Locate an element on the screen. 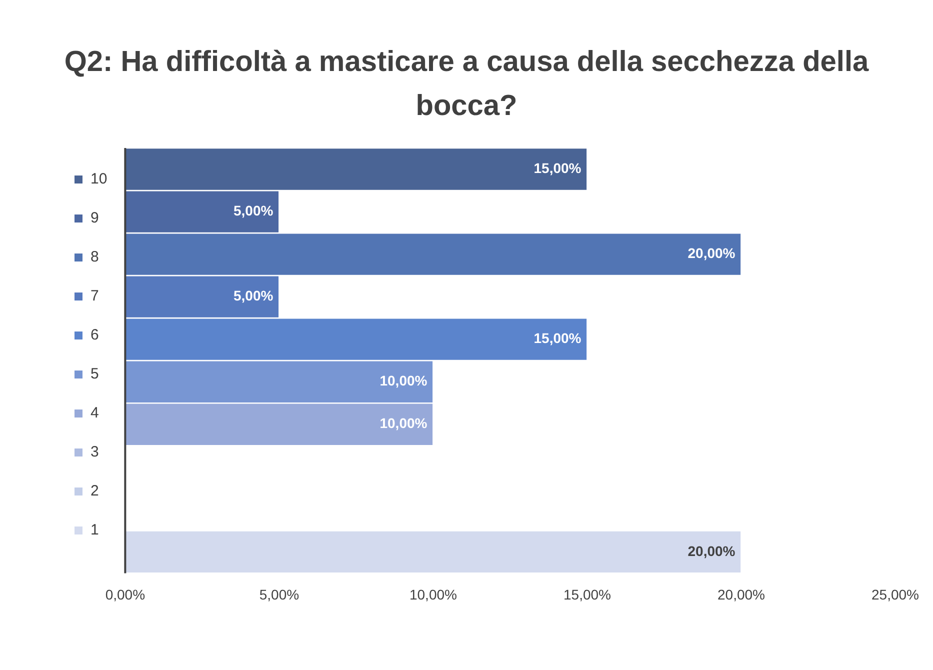 This screenshot has width=933, height=670. legend-label: 5 is located at coordinates (94, 374).